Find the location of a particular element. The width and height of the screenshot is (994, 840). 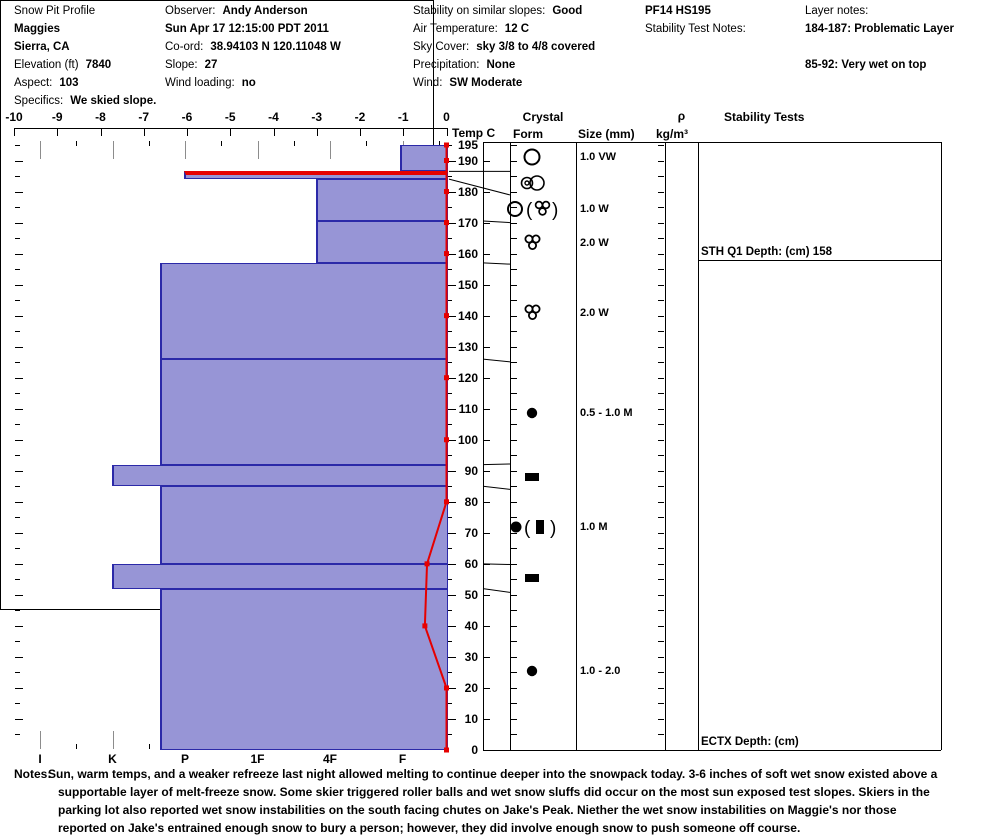

depth-label: 140 is located at coordinates (467, 315).